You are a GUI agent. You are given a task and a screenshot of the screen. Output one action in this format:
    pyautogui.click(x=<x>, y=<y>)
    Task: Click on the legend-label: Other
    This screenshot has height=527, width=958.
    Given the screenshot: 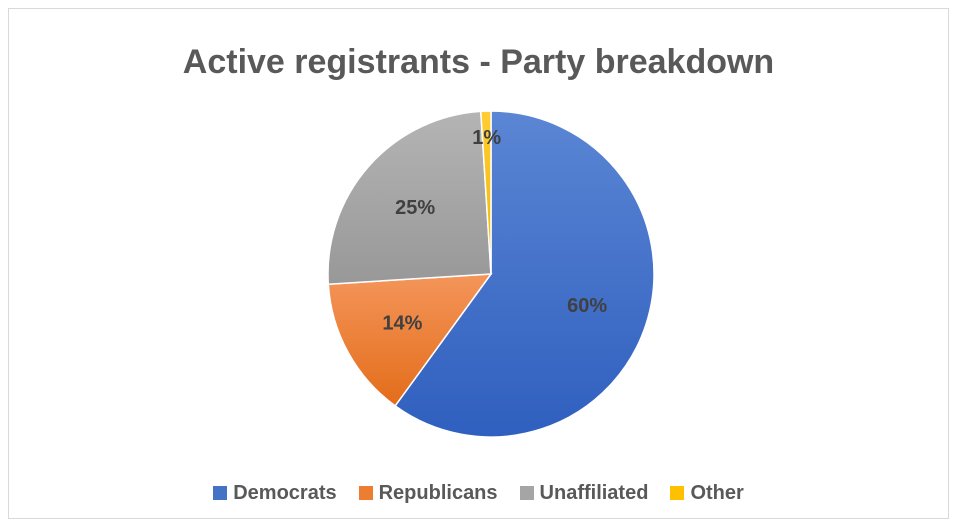 What is the action you would take?
    pyautogui.click(x=717, y=492)
    